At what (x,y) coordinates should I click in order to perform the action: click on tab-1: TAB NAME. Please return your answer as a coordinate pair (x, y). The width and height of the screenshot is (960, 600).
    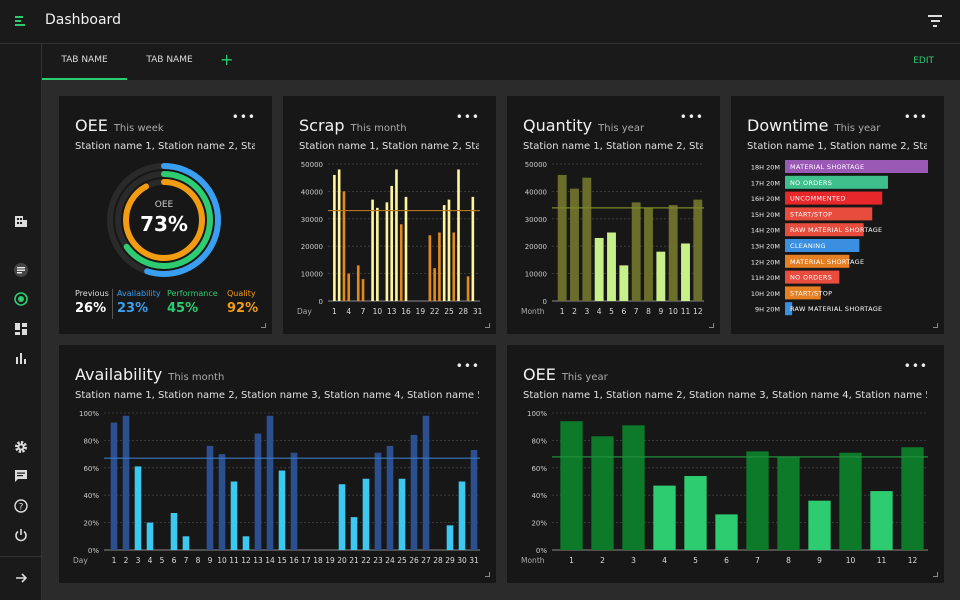
    Looking at the image, I should click on (84, 62).